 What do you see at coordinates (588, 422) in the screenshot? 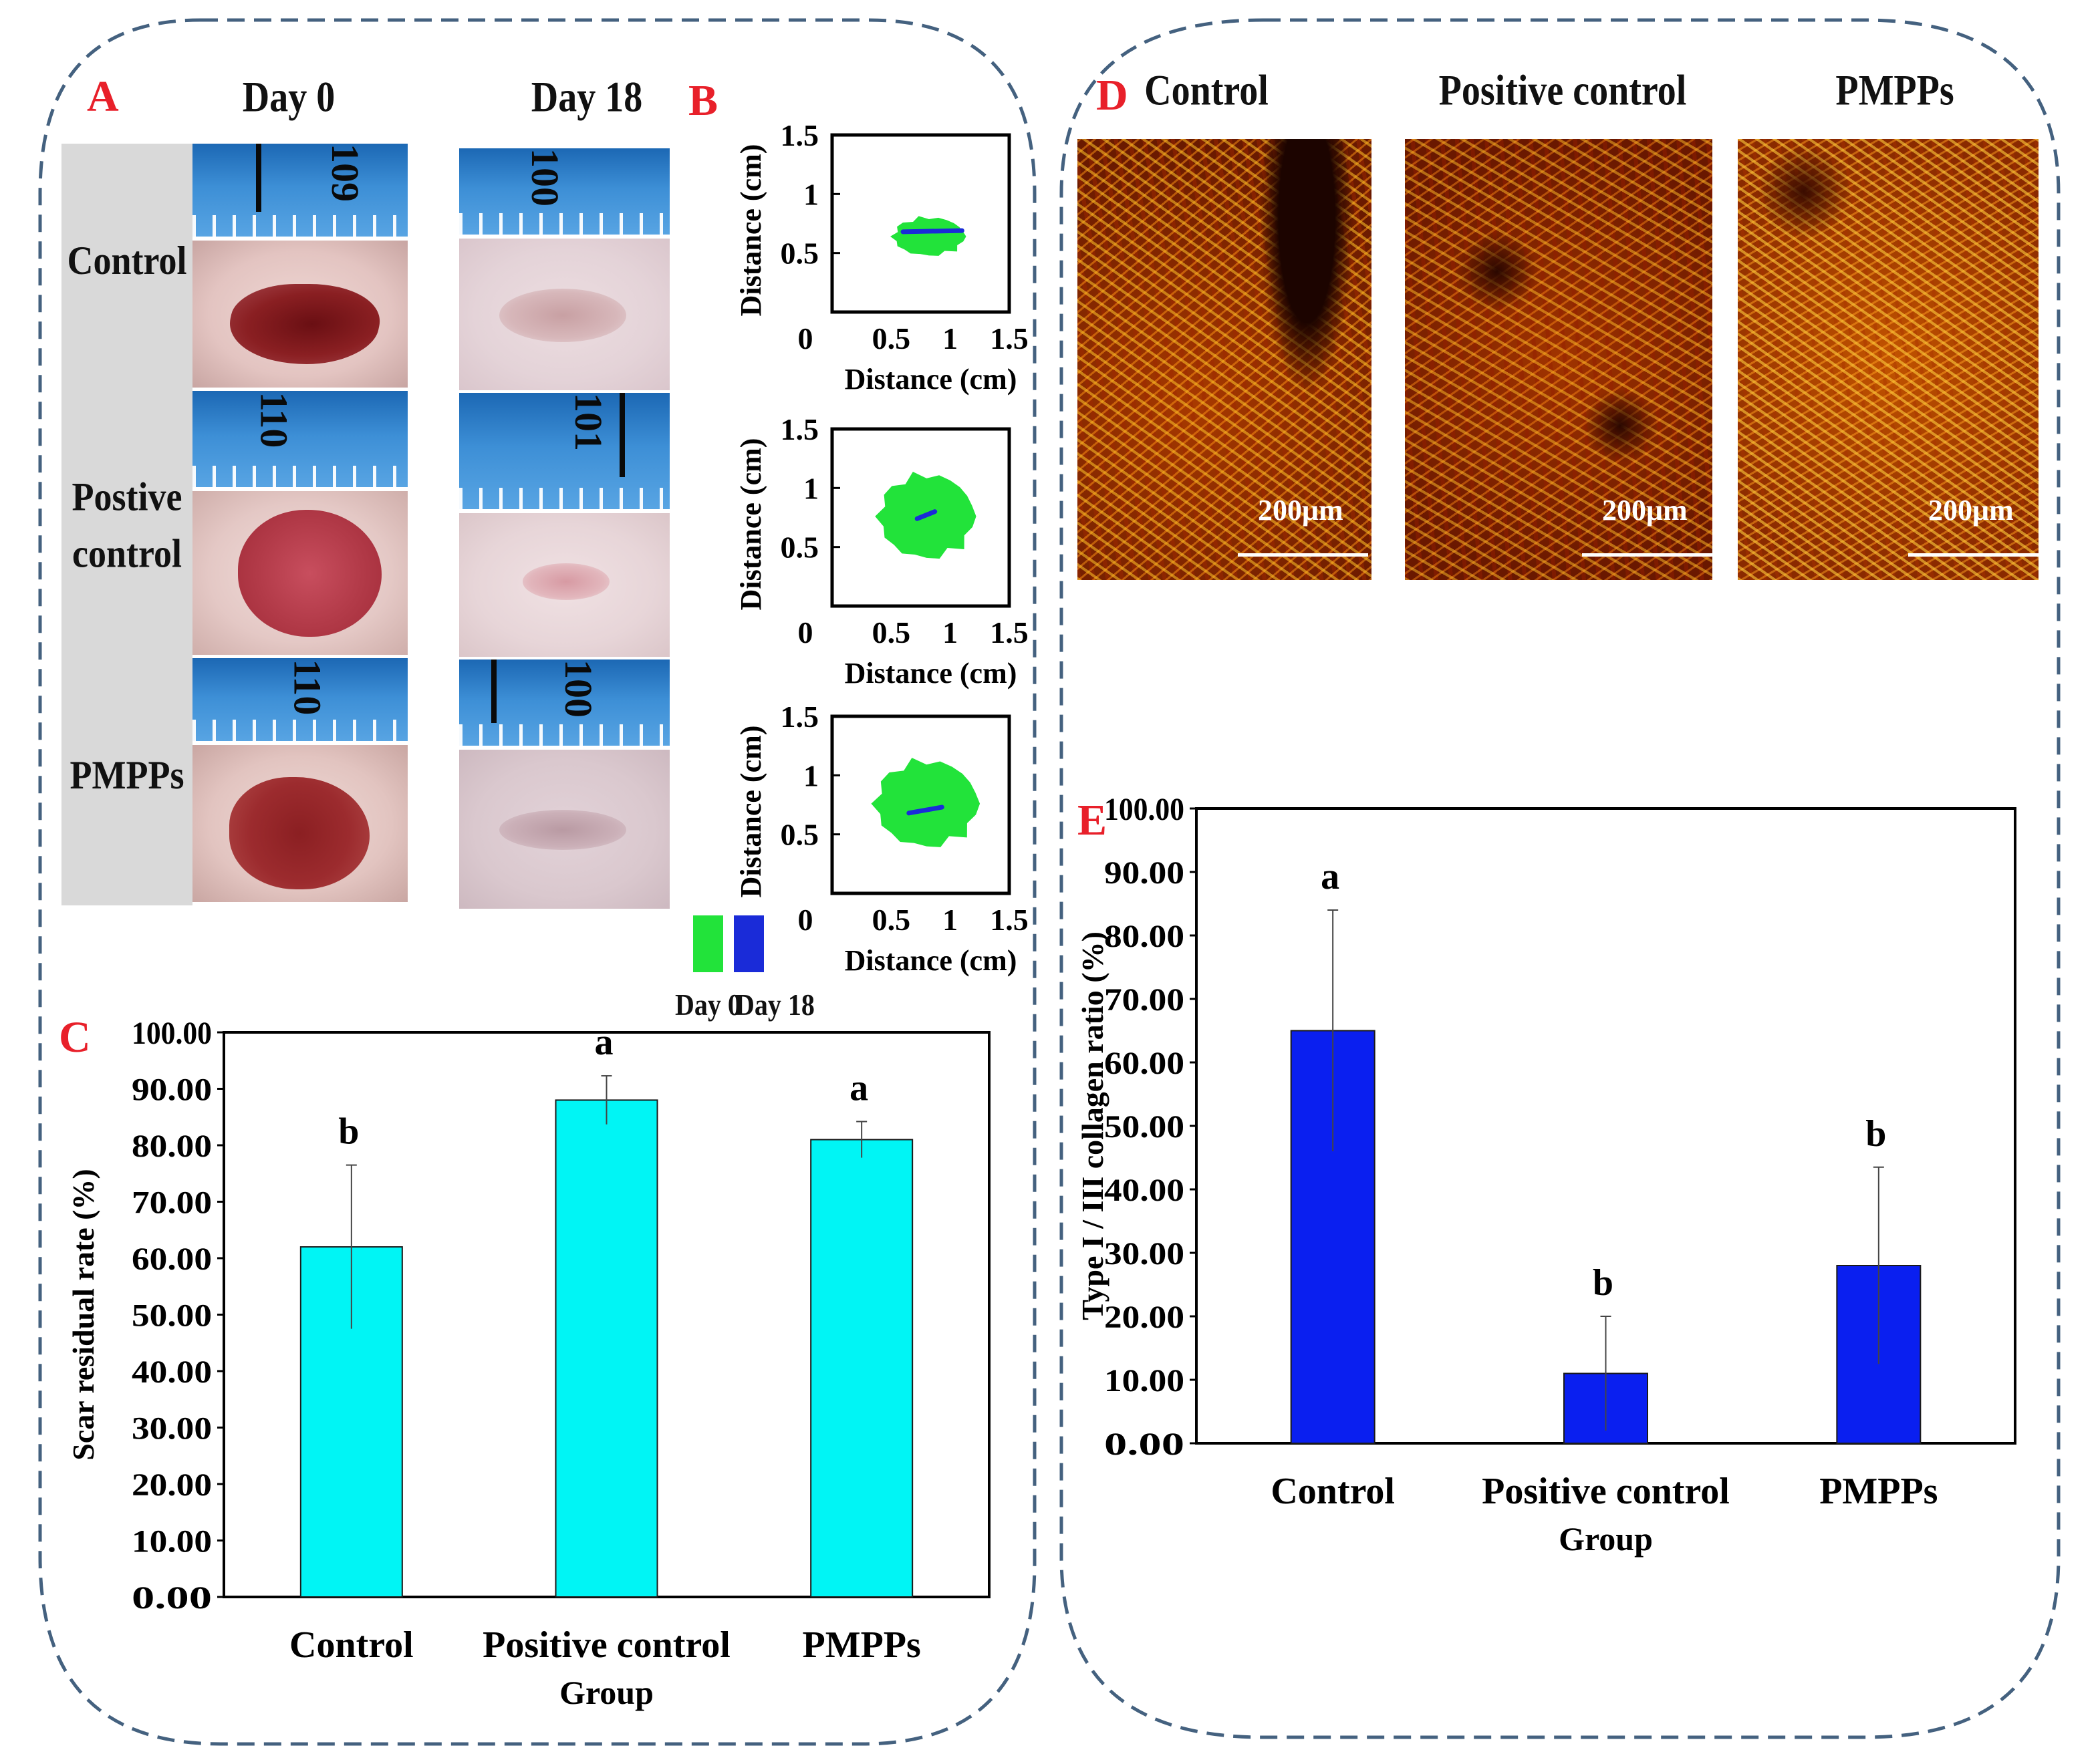
I see `ruler-number: 101` at bounding box center [588, 422].